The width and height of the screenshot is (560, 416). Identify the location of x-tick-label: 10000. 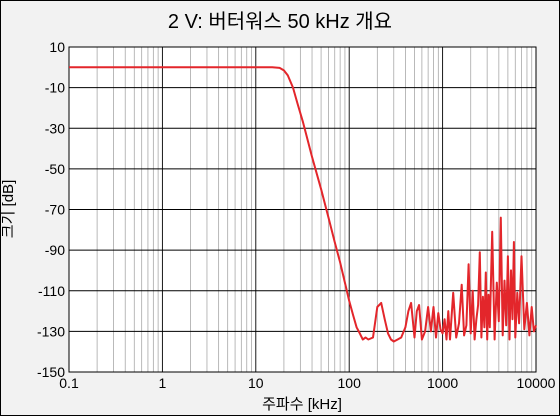
(536, 383).